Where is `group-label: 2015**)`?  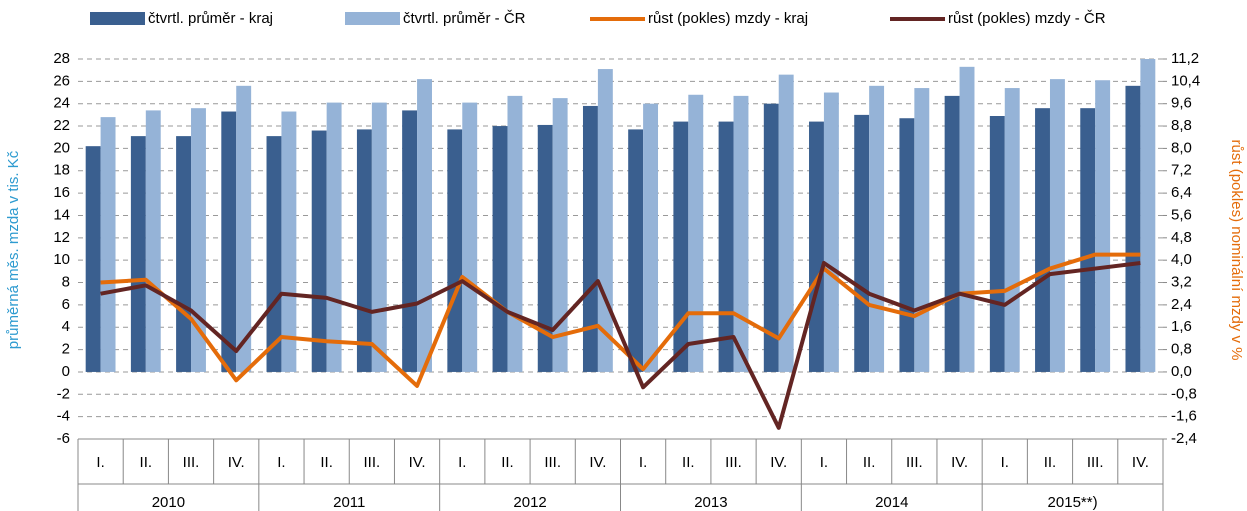
group-label: 2015**) is located at coordinates (1073, 502).